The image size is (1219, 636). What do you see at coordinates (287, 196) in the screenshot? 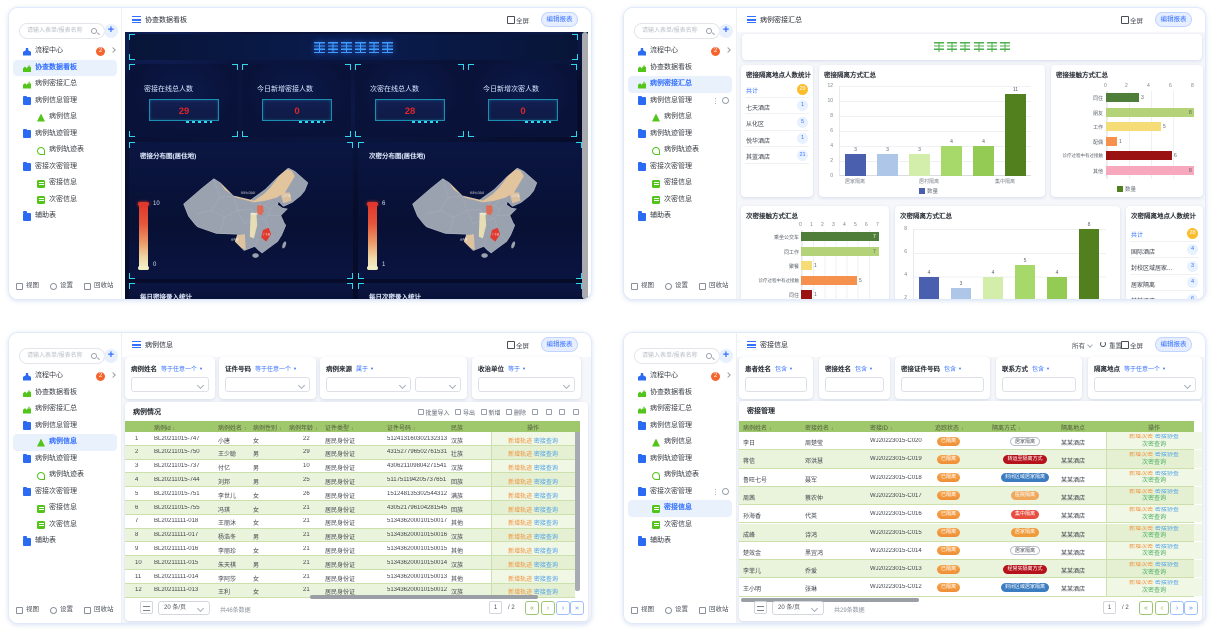
I see `svg-text: 辽宁省` at bounding box center [287, 196].